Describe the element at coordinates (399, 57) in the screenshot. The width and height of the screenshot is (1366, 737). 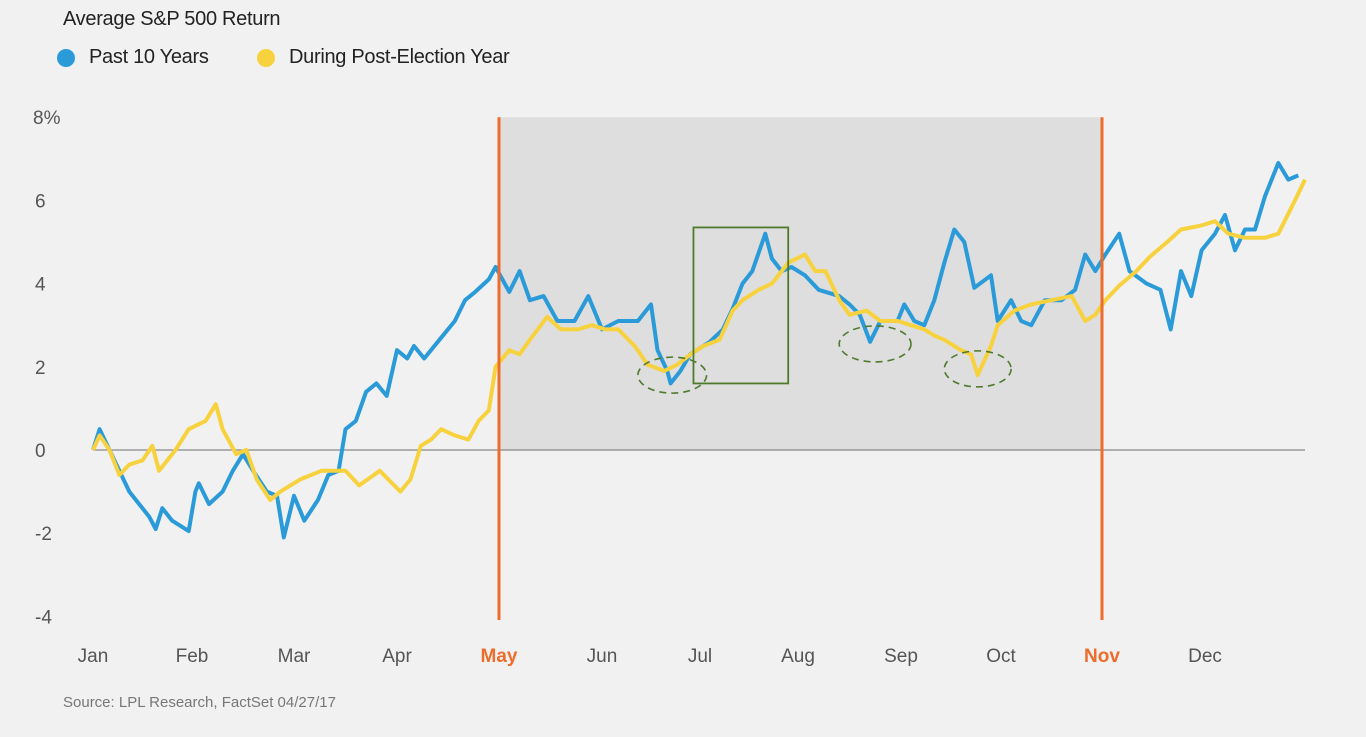
I see `legend-label: During Post-Election Year` at that location.